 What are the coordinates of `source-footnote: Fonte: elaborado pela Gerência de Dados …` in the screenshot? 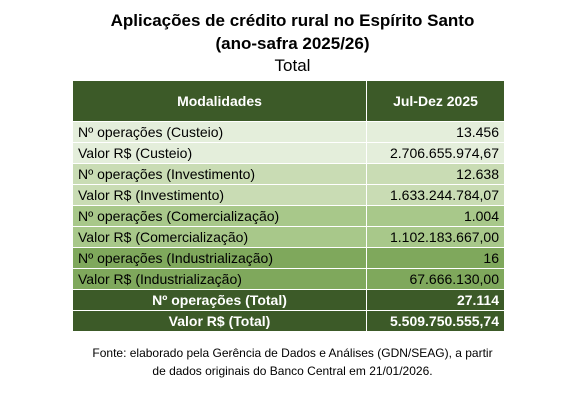 It's located at (292, 362).